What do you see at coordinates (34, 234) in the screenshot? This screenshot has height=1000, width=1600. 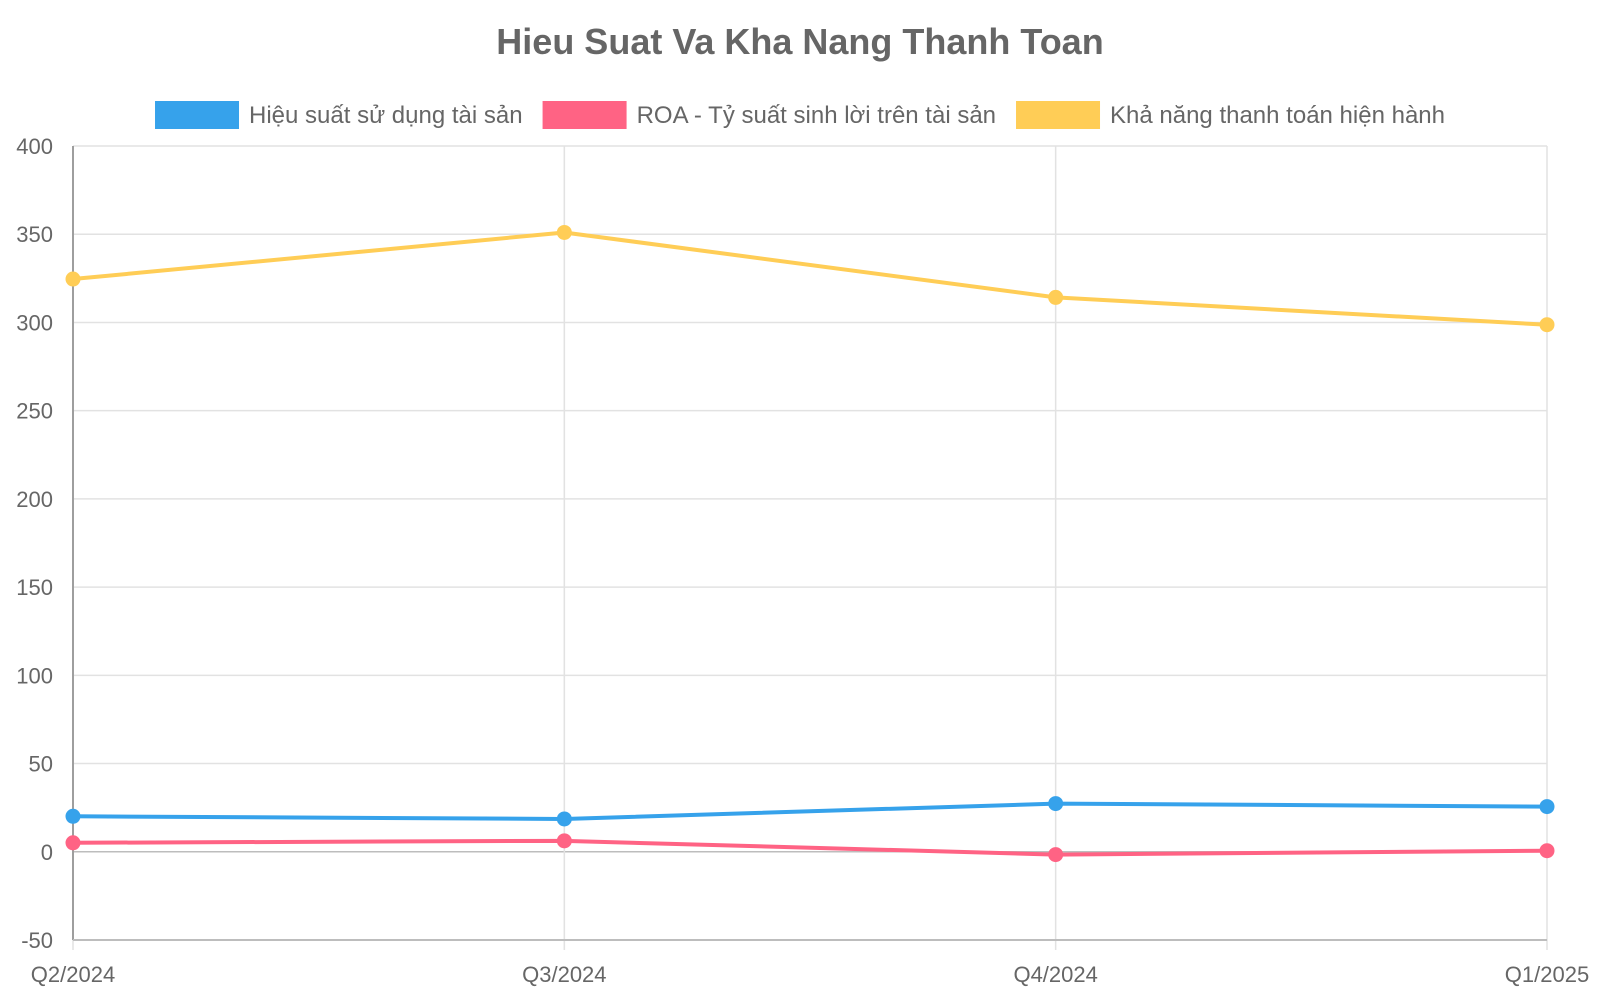 I see `y-tick-label: 350` at bounding box center [34, 234].